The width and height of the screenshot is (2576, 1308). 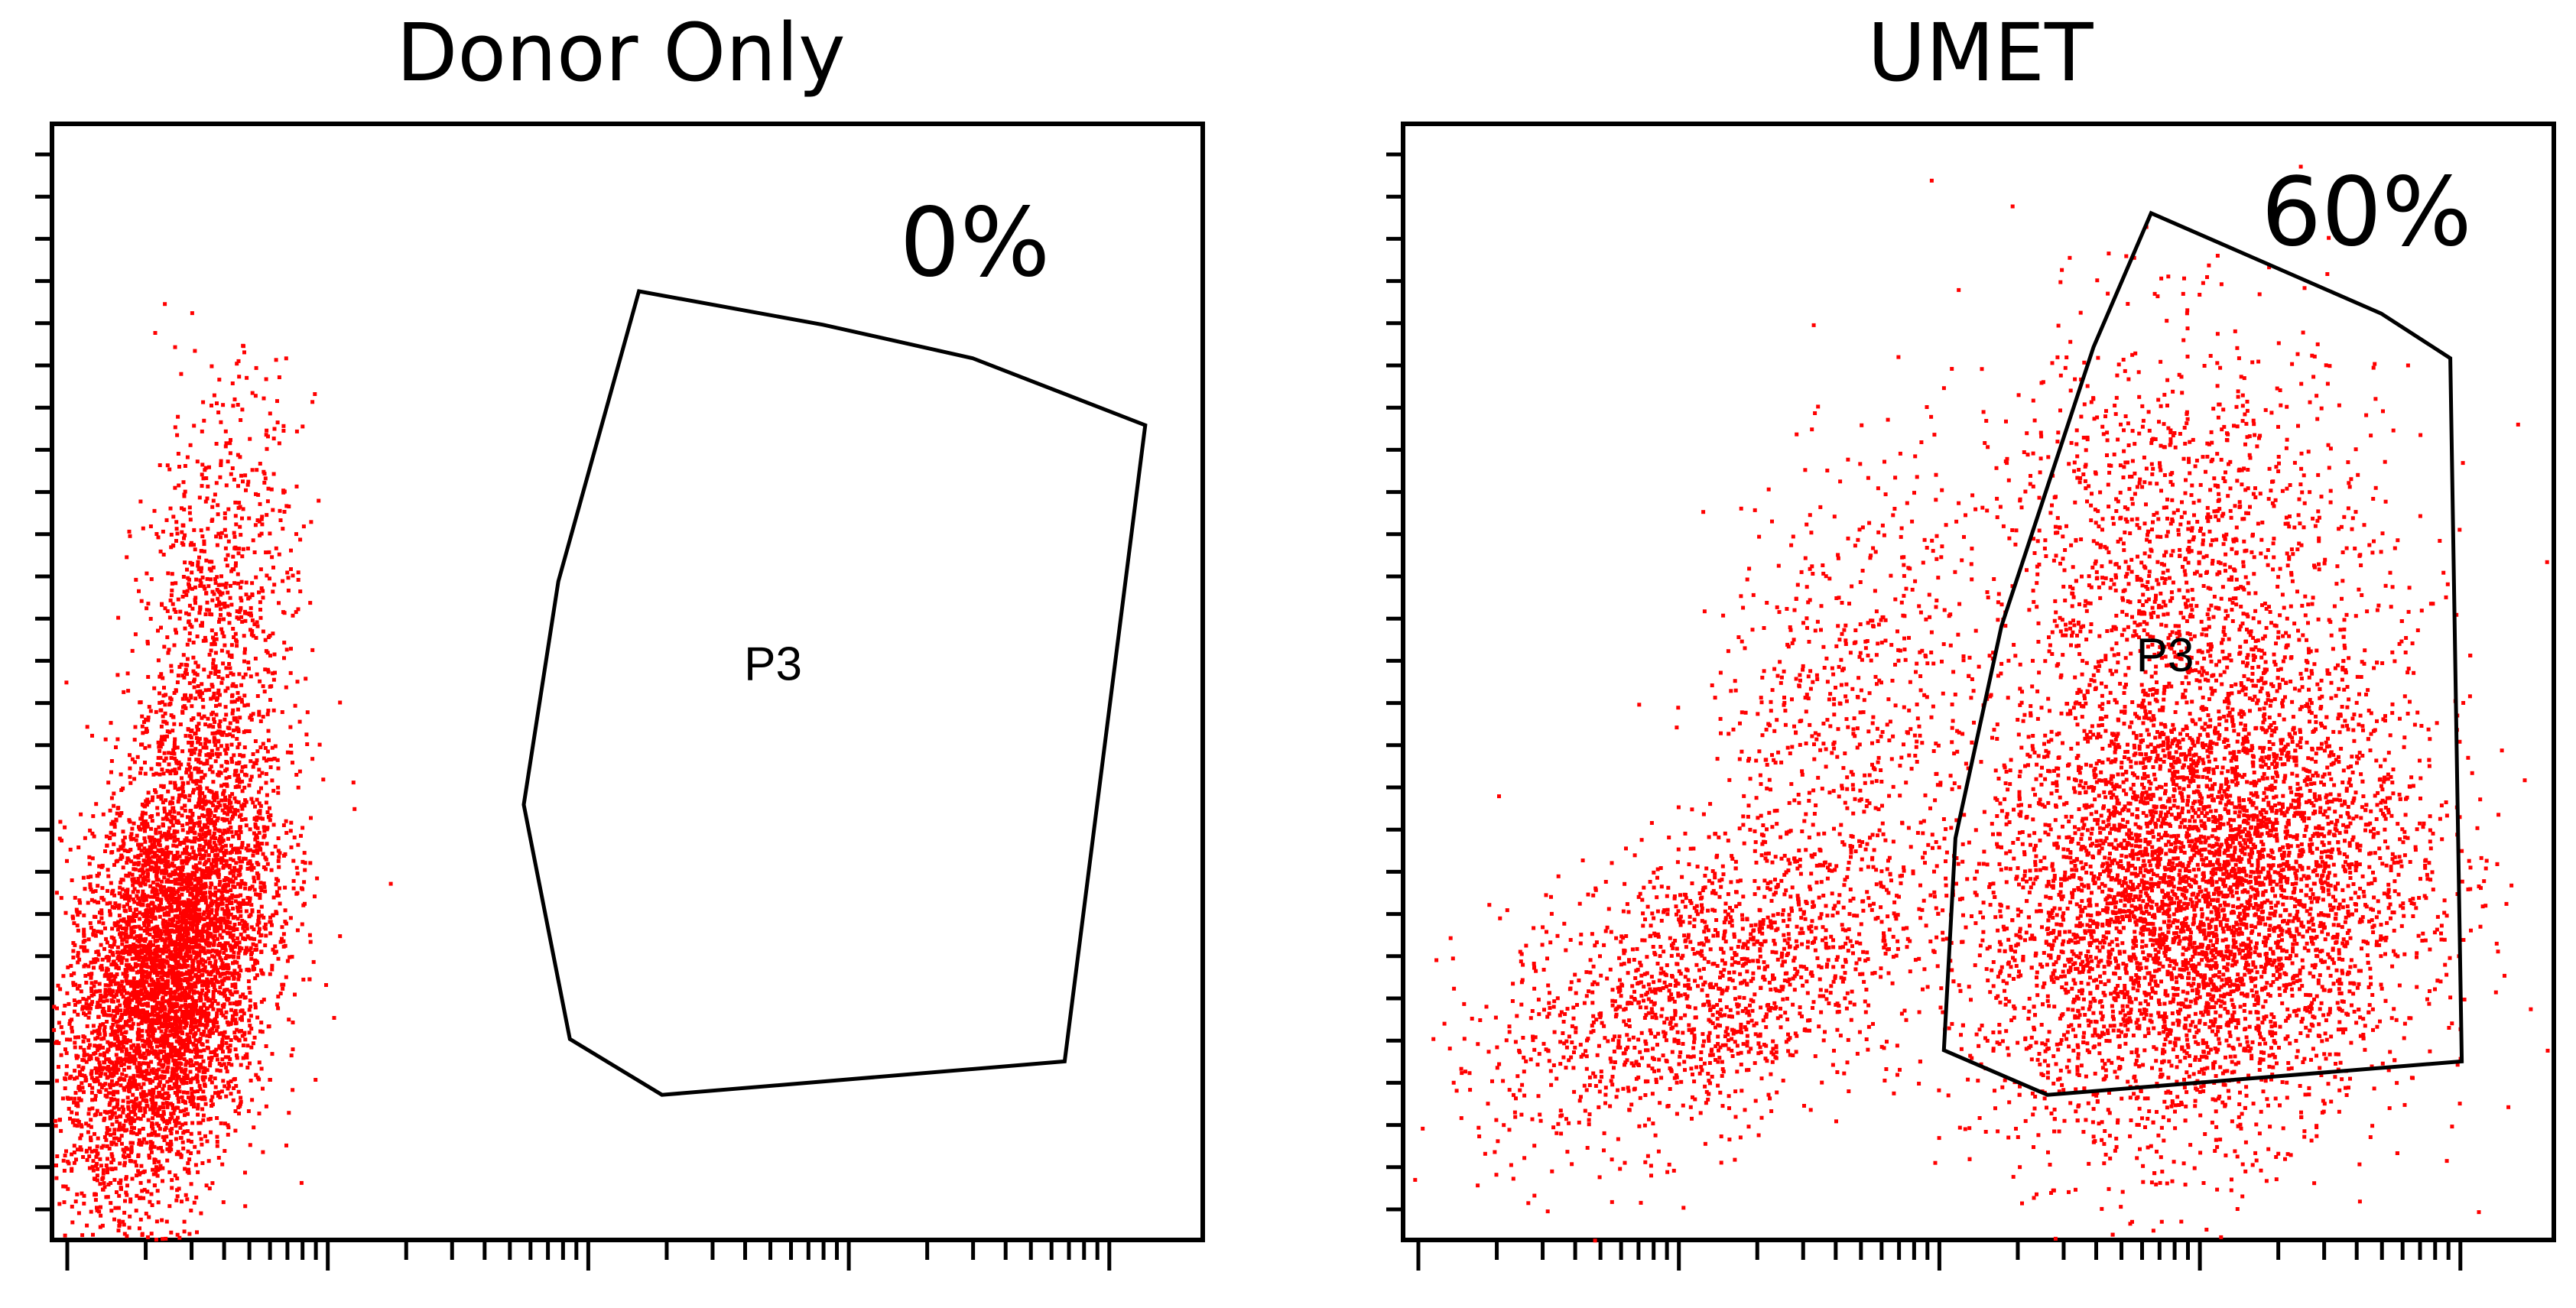 What do you see at coordinates (2203, 653) in the screenshot?
I see `gate-polygon-p3-umet` at bounding box center [2203, 653].